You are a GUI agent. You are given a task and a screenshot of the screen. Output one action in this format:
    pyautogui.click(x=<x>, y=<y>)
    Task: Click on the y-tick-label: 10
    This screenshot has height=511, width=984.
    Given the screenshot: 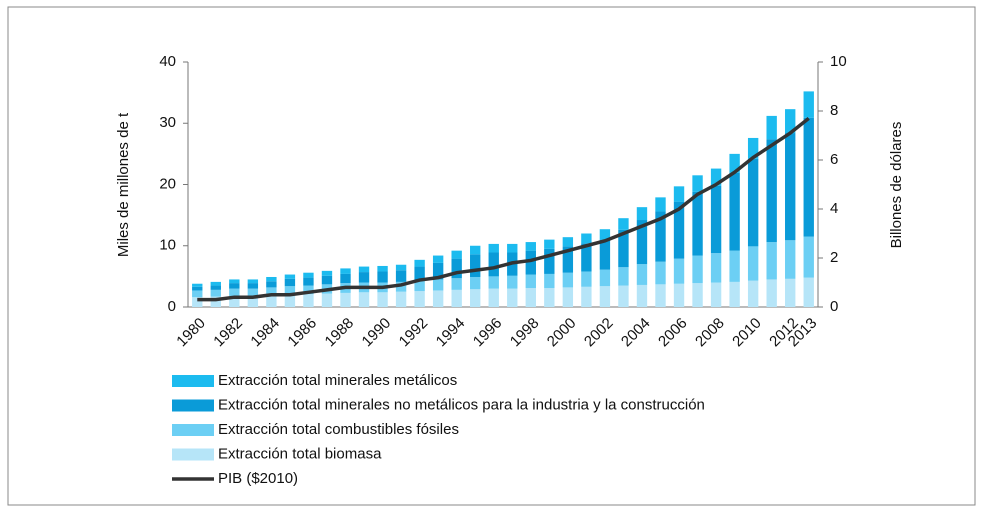 What is the action you would take?
    pyautogui.click(x=167, y=245)
    